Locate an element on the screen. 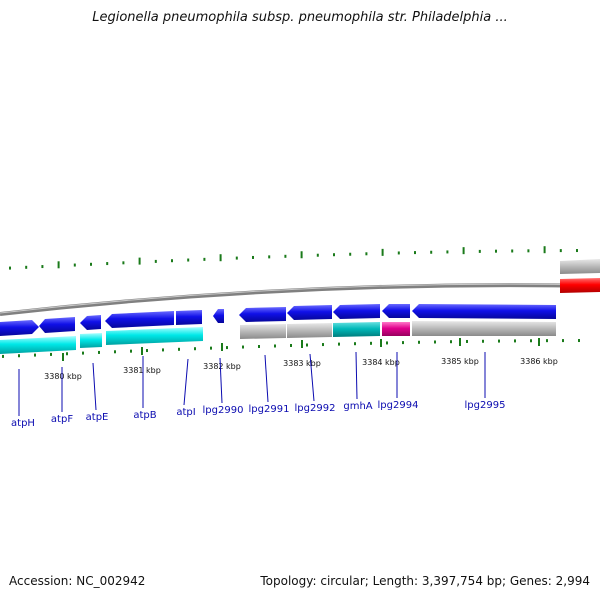 The height and width of the screenshot is (600, 600). gene-arrow-atpE is located at coordinates (90, 322).